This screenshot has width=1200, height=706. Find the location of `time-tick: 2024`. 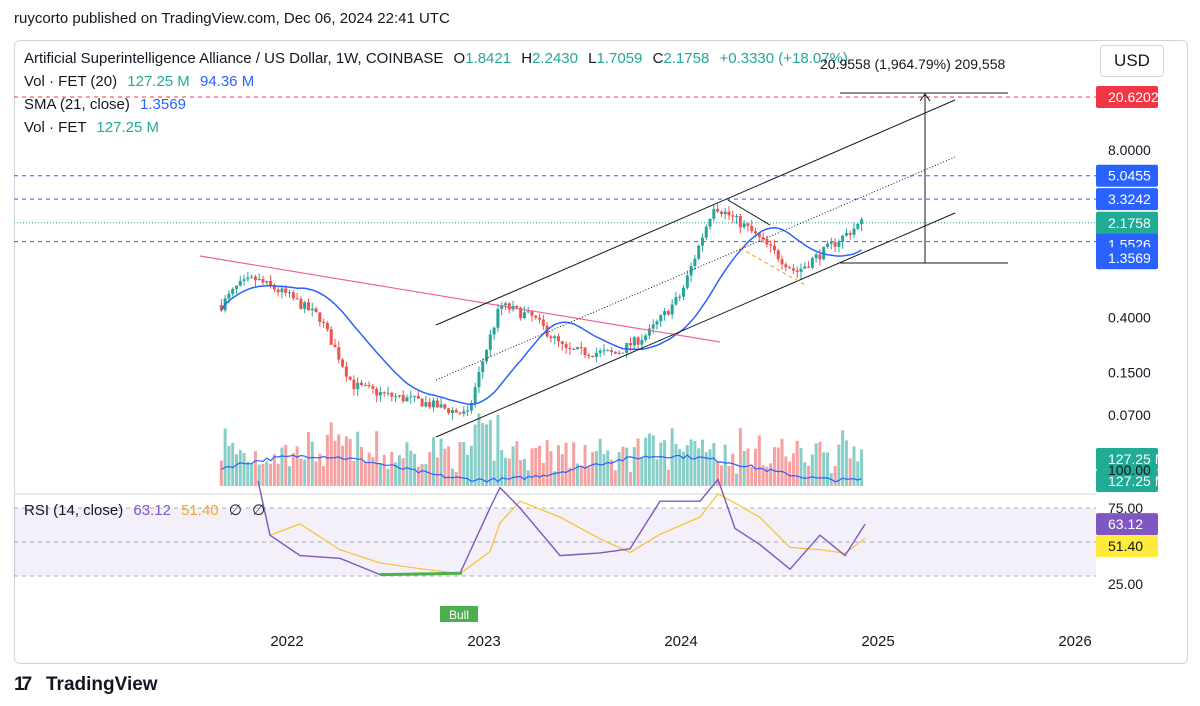

time-tick: 2024 is located at coordinates (680, 641).